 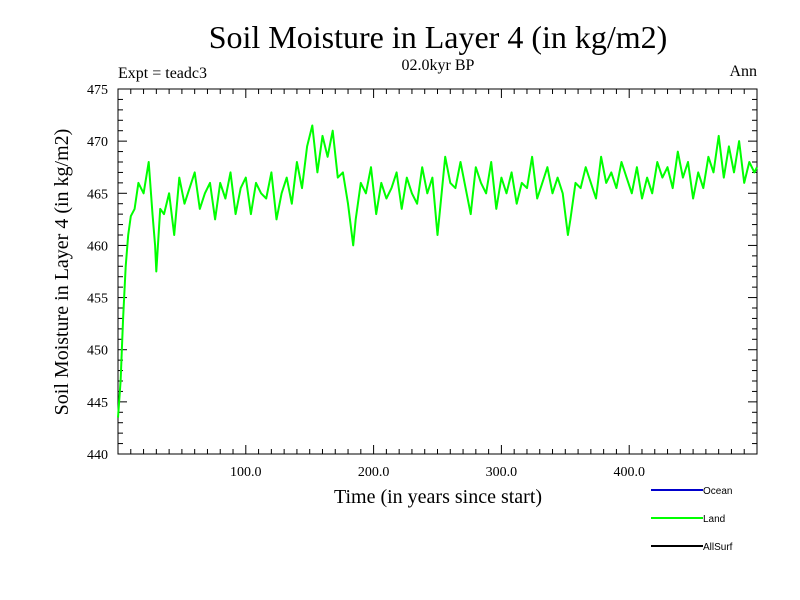 I want to click on legend-label-ocean: Ocean, so click(x=717, y=491).